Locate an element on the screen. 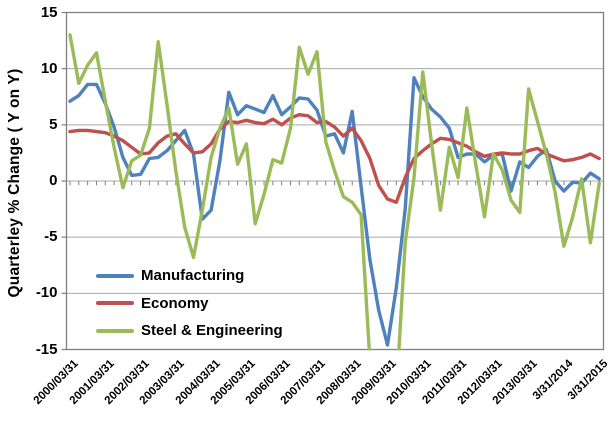  y-tick-label: -15 is located at coordinates (46, 349).